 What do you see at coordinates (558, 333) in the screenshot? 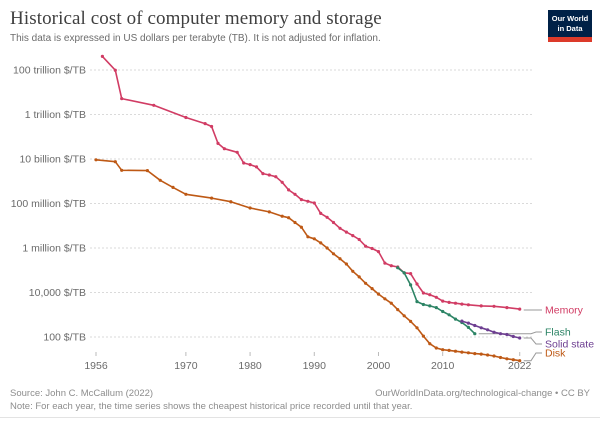
I see `legend-label-flash: Flash` at bounding box center [558, 333].